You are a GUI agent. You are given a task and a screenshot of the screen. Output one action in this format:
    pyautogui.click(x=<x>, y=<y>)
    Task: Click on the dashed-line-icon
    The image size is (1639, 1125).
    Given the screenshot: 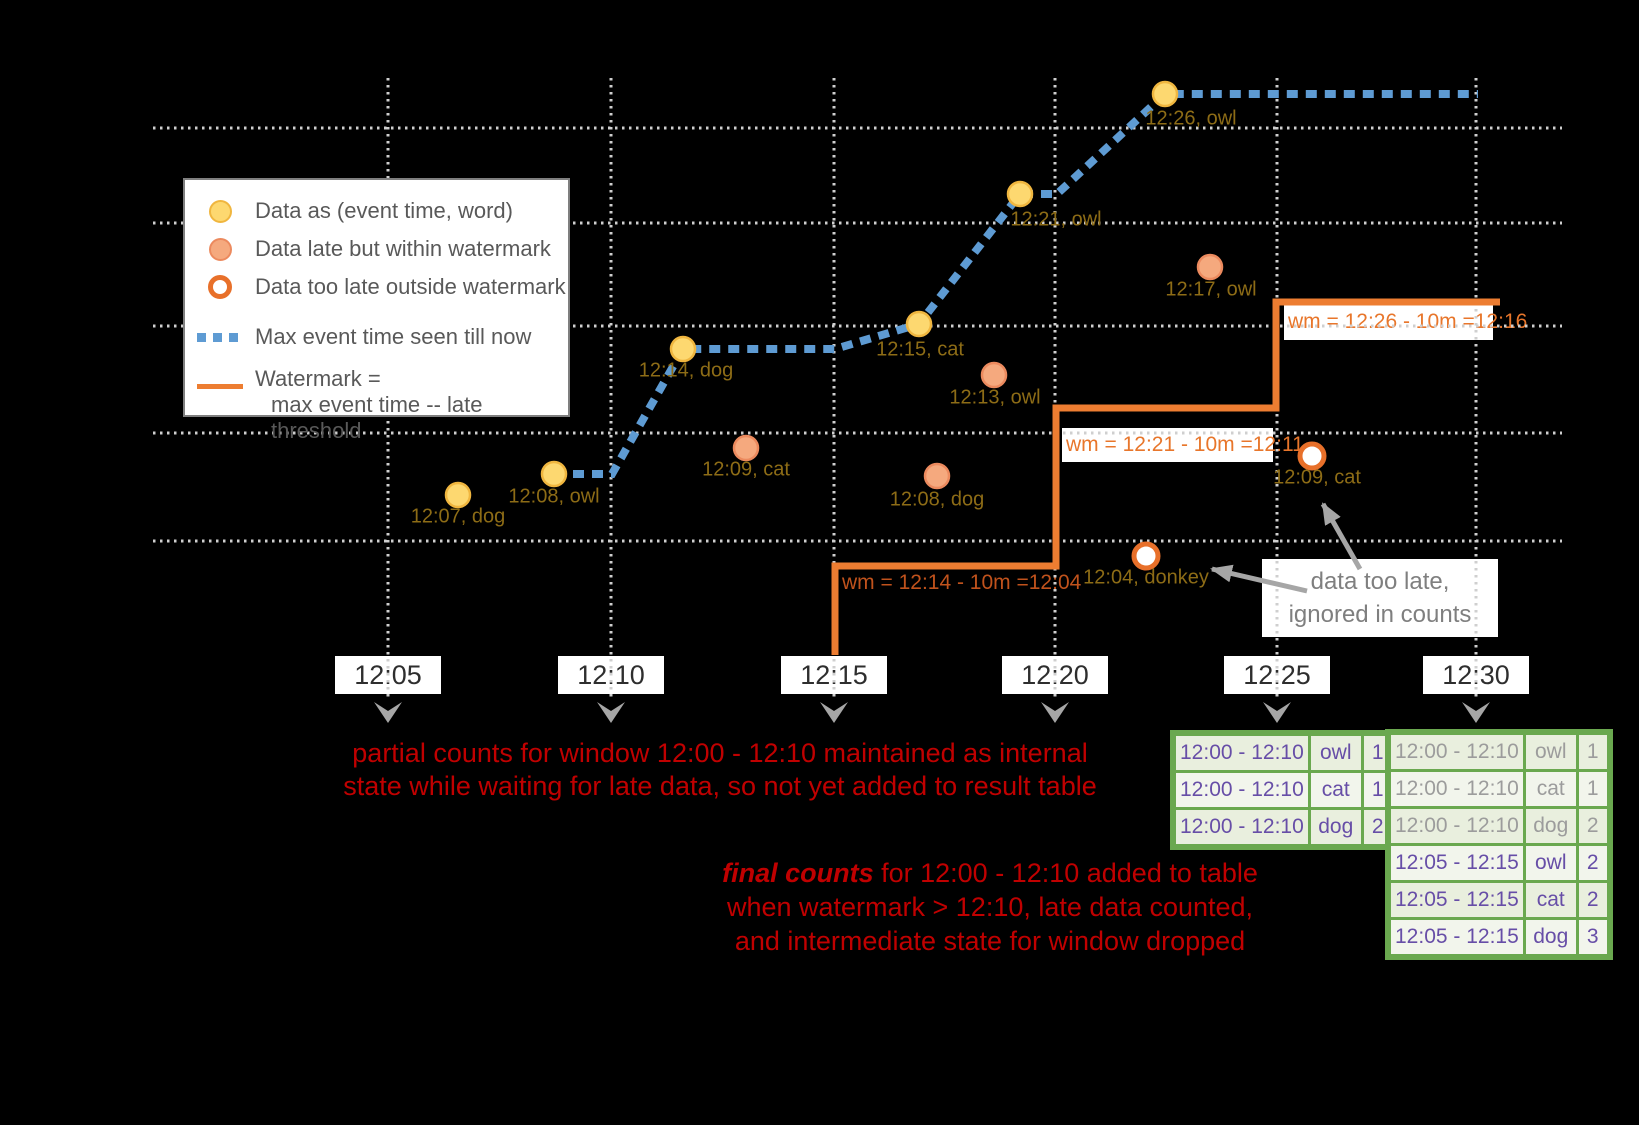 What is the action you would take?
    pyautogui.click(x=220, y=337)
    